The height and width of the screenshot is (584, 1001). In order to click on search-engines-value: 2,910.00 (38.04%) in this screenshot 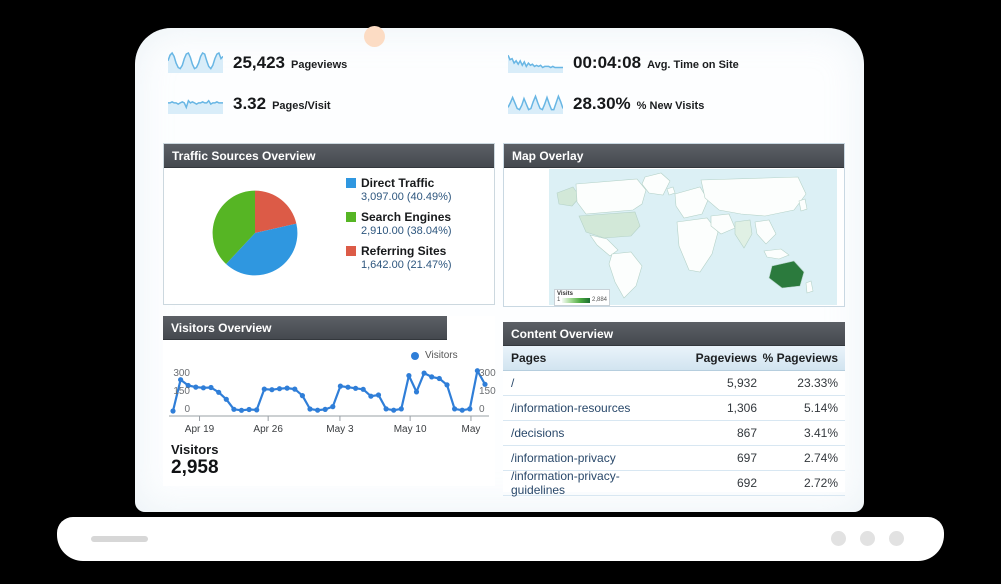, I will do `click(406, 231)`.